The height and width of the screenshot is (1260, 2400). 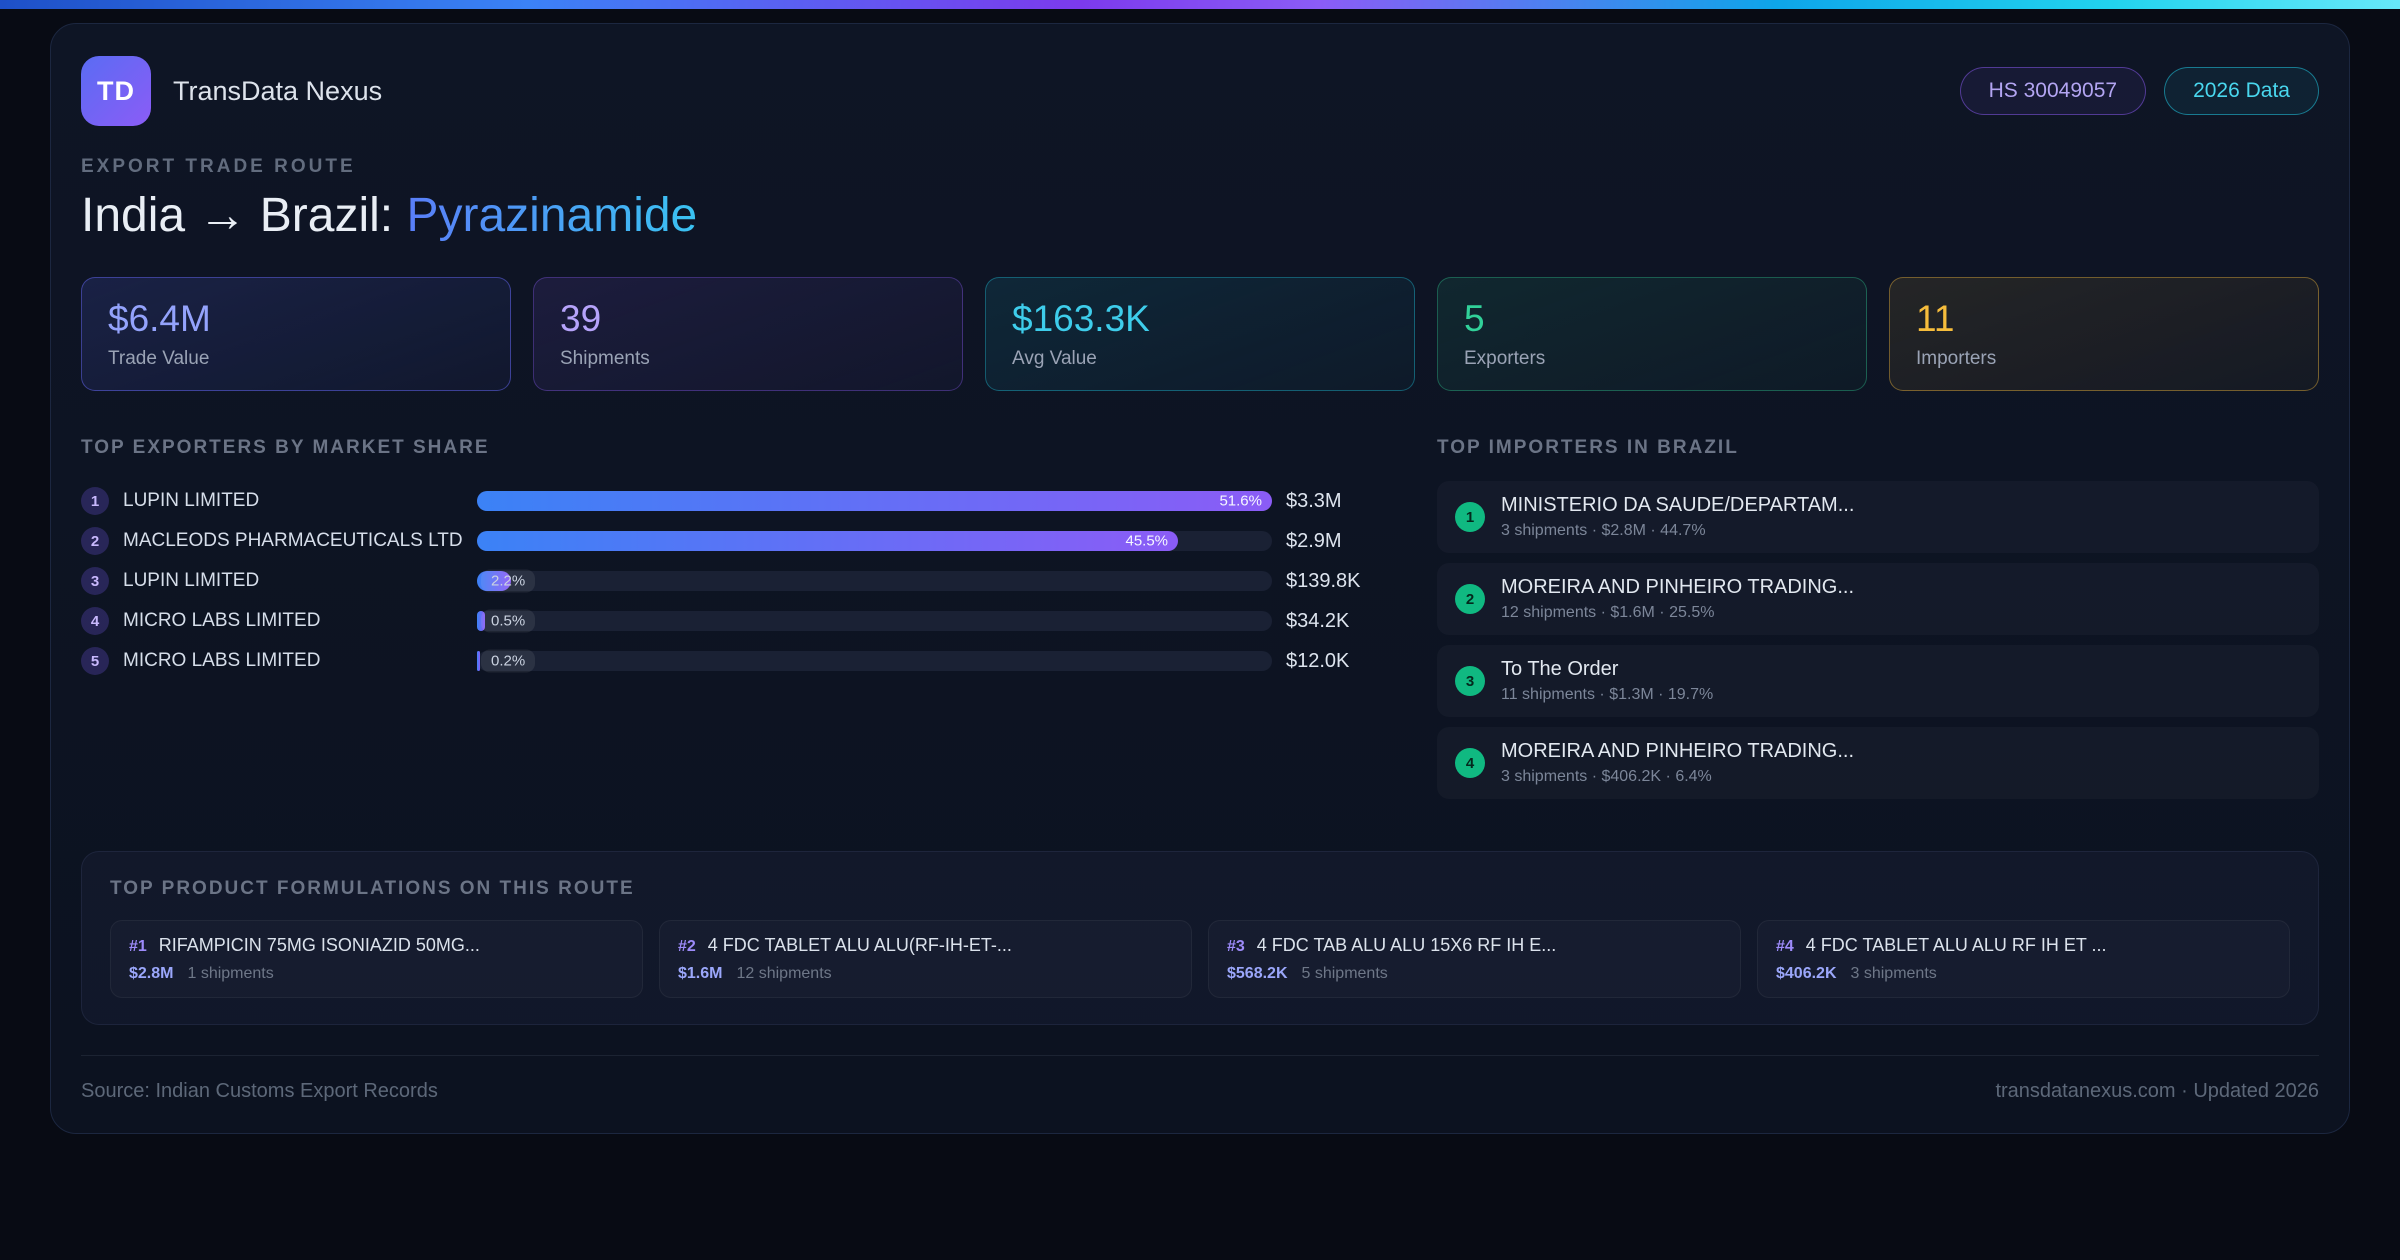 What do you see at coordinates (748, 334) in the screenshot?
I see `stat-card-shipments: 39 Shipments` at bounding box center [748, 334].